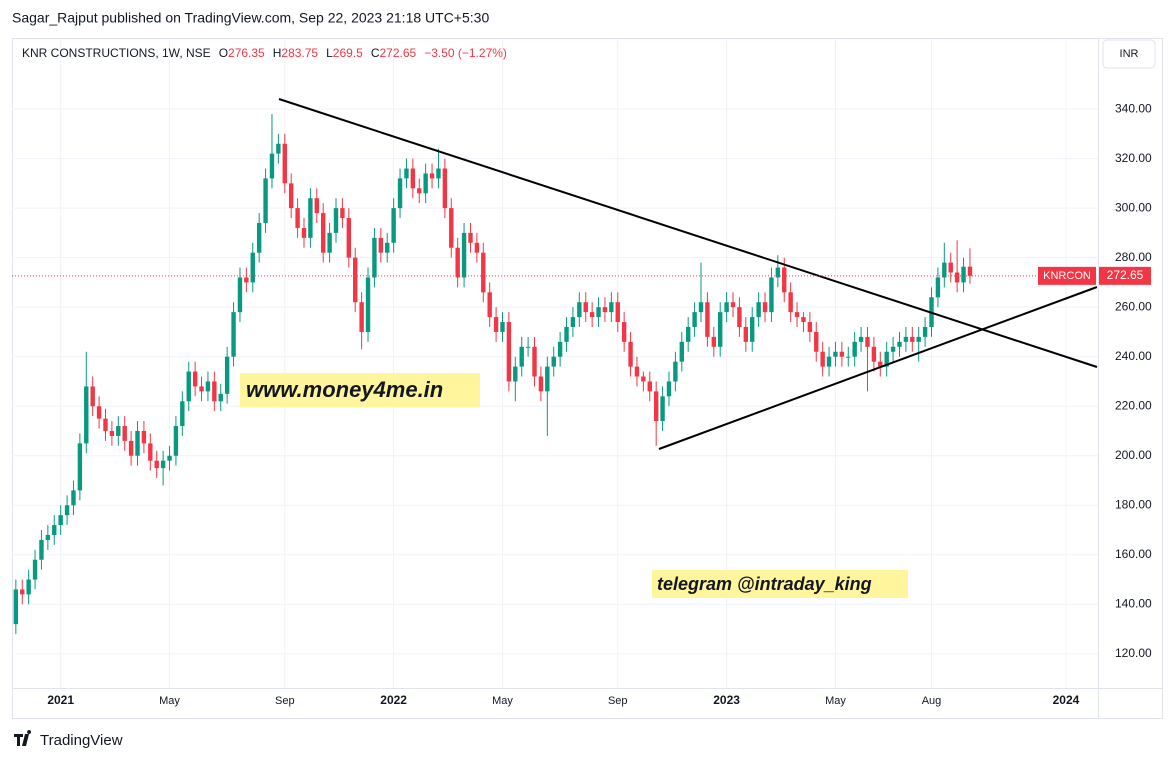 The width and height of the screenshot is (1175, 767). Describe the element at coordinates (465, 53) in the screenshot. I see `legend-change: −3.50 (−1.27%)` at that location.